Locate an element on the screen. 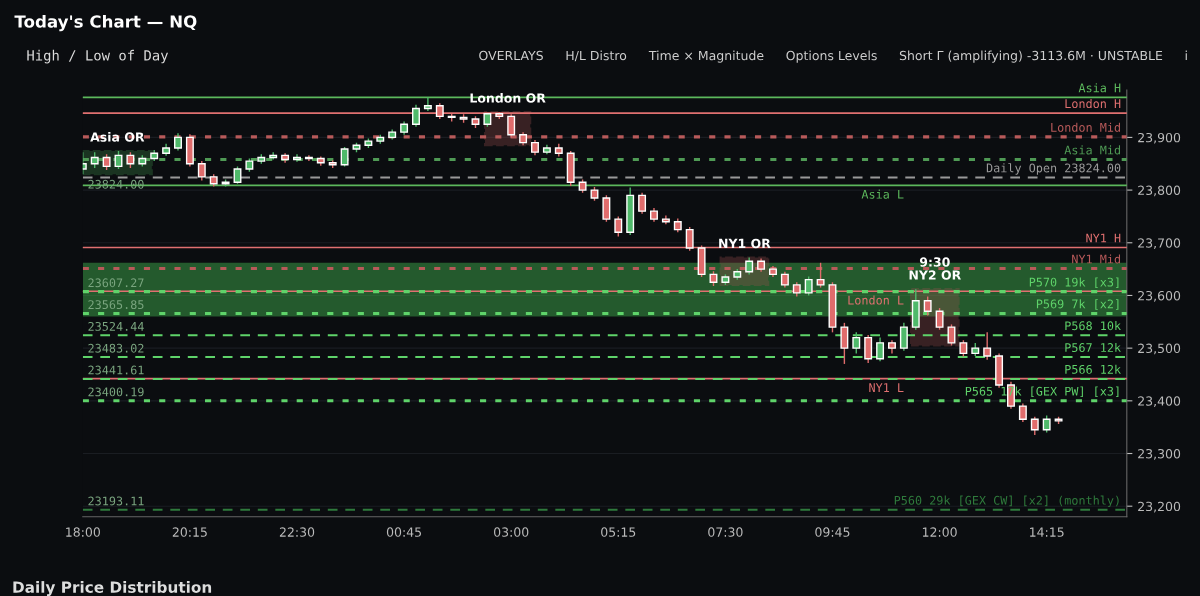 The width and height of the screenshot is (1200, 596). chart-title: Today's Chart — NQ is located at coordinates (105, 23).